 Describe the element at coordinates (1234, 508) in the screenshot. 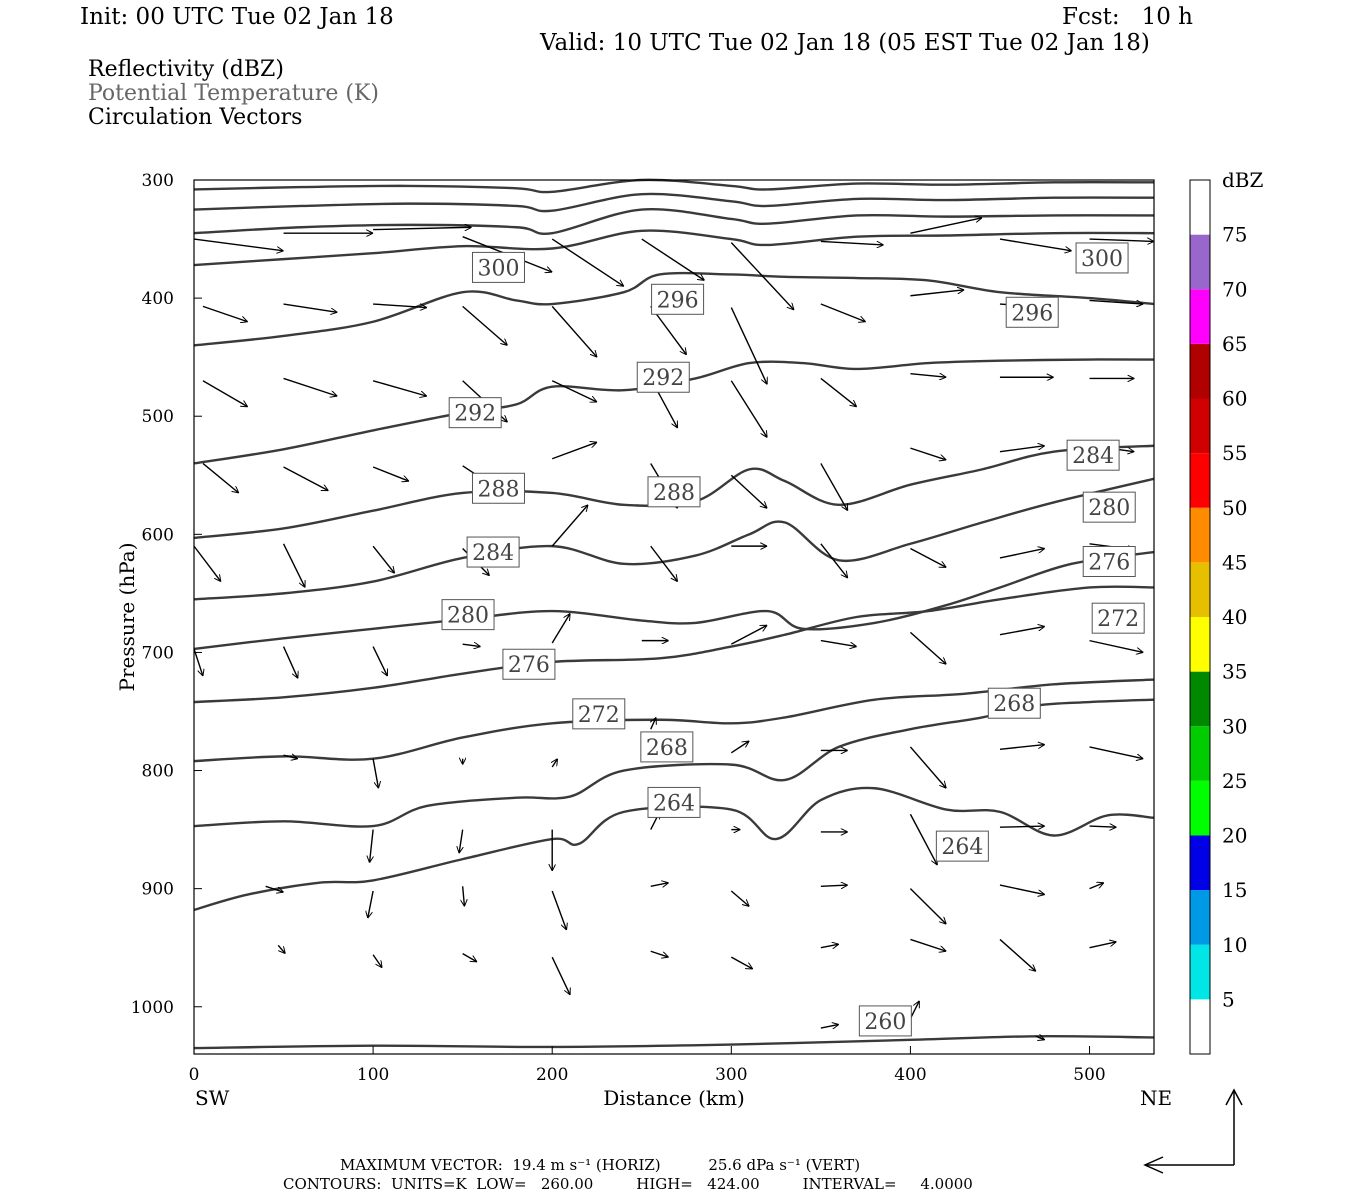

I see `colorbar-label: 50` at that location.